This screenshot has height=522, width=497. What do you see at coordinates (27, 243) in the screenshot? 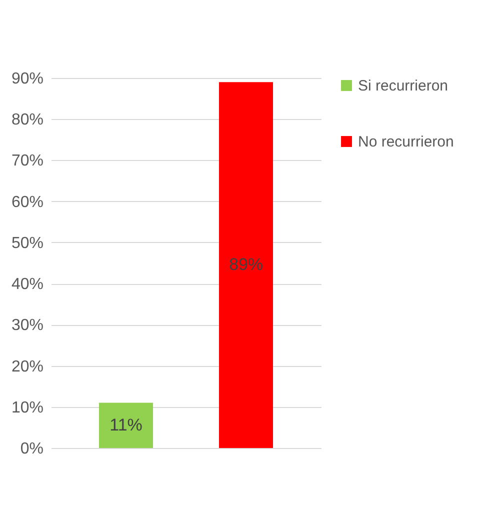
I see `y-tick-label: 50%` at bounding box center [27, 243].